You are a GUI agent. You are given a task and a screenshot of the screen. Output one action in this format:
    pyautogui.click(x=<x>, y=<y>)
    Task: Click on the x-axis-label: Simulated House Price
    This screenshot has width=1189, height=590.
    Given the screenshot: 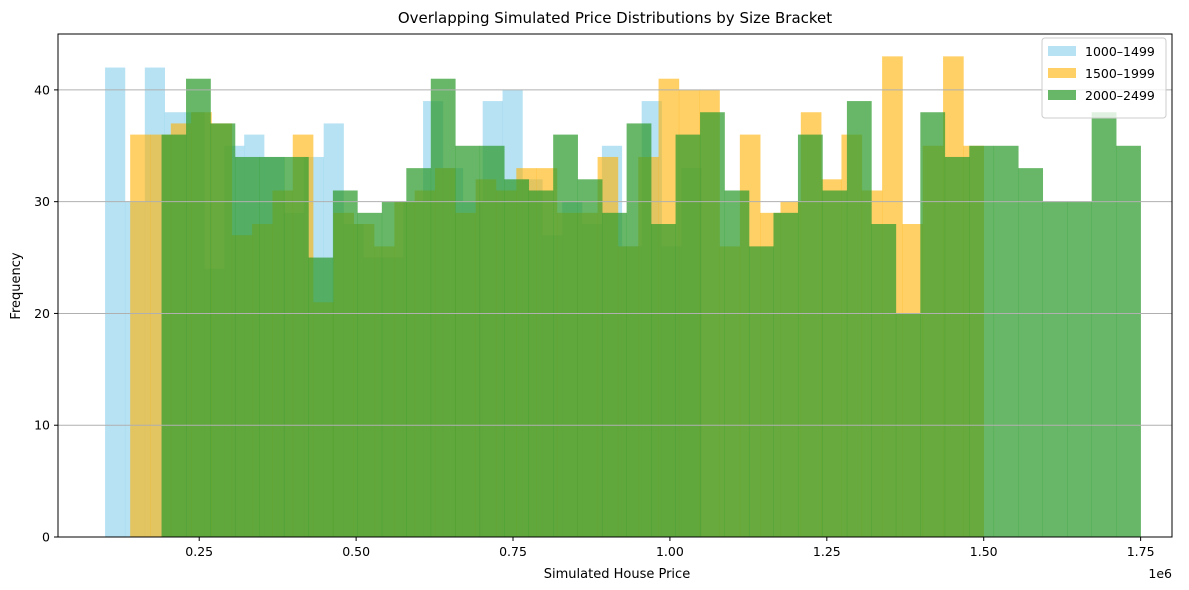 What is the action you would take?
    pyautogui.click(x=617, y=574)
    